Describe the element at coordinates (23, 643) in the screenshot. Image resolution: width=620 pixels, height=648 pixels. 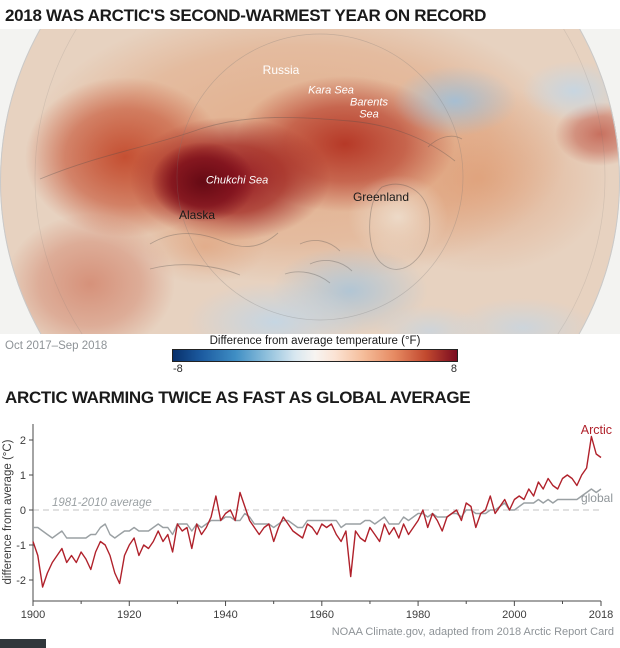
I see `noaa-logo-strip` at that location.